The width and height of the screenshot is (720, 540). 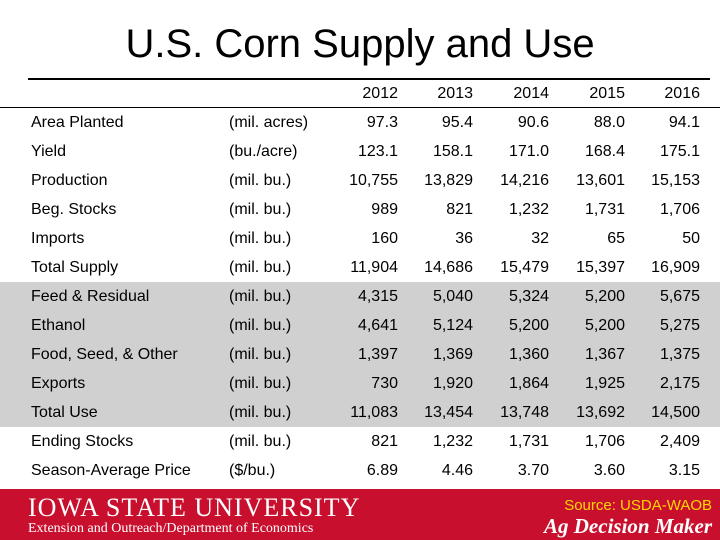 I want to click on cell-value: 1,920, so click(x=452, y=383).